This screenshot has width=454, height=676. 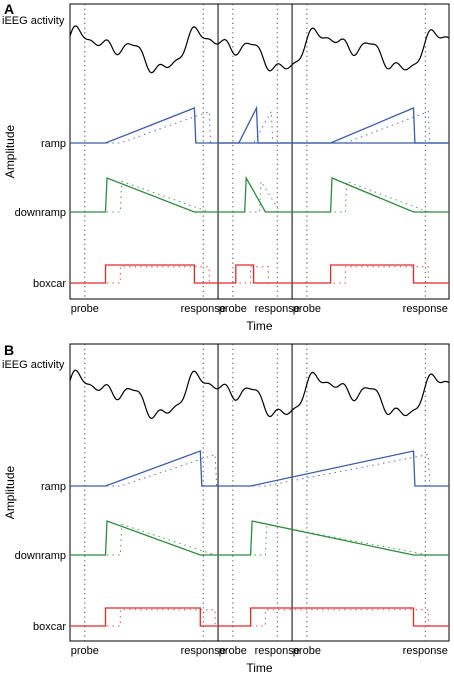 What do you see at coordinates (9, 9) in the screenshot?
I see `panel-letter: A` at bounding box center [9, 9].